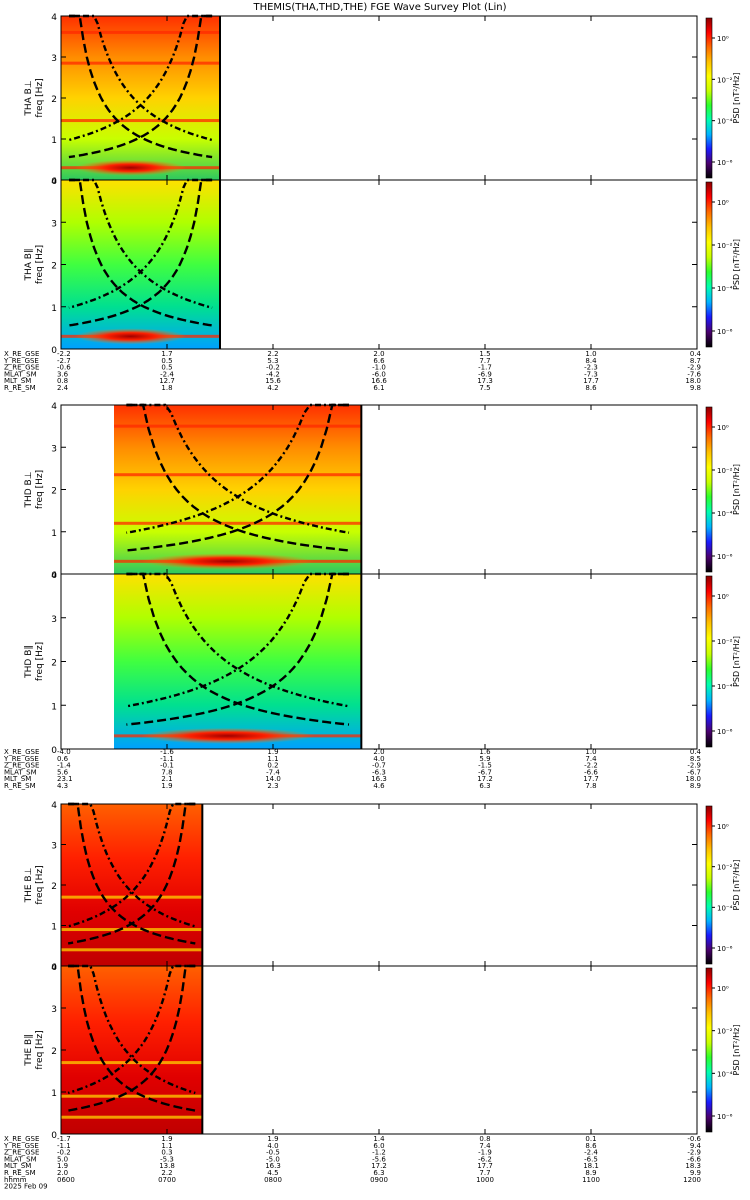 Image resolution: width=750 pixels, height=1200 pixels. What do you see at coordinates (484, 354) in the screenshot?
I see `ephemeris-value: 1.5` at bounding box center [484, 354].